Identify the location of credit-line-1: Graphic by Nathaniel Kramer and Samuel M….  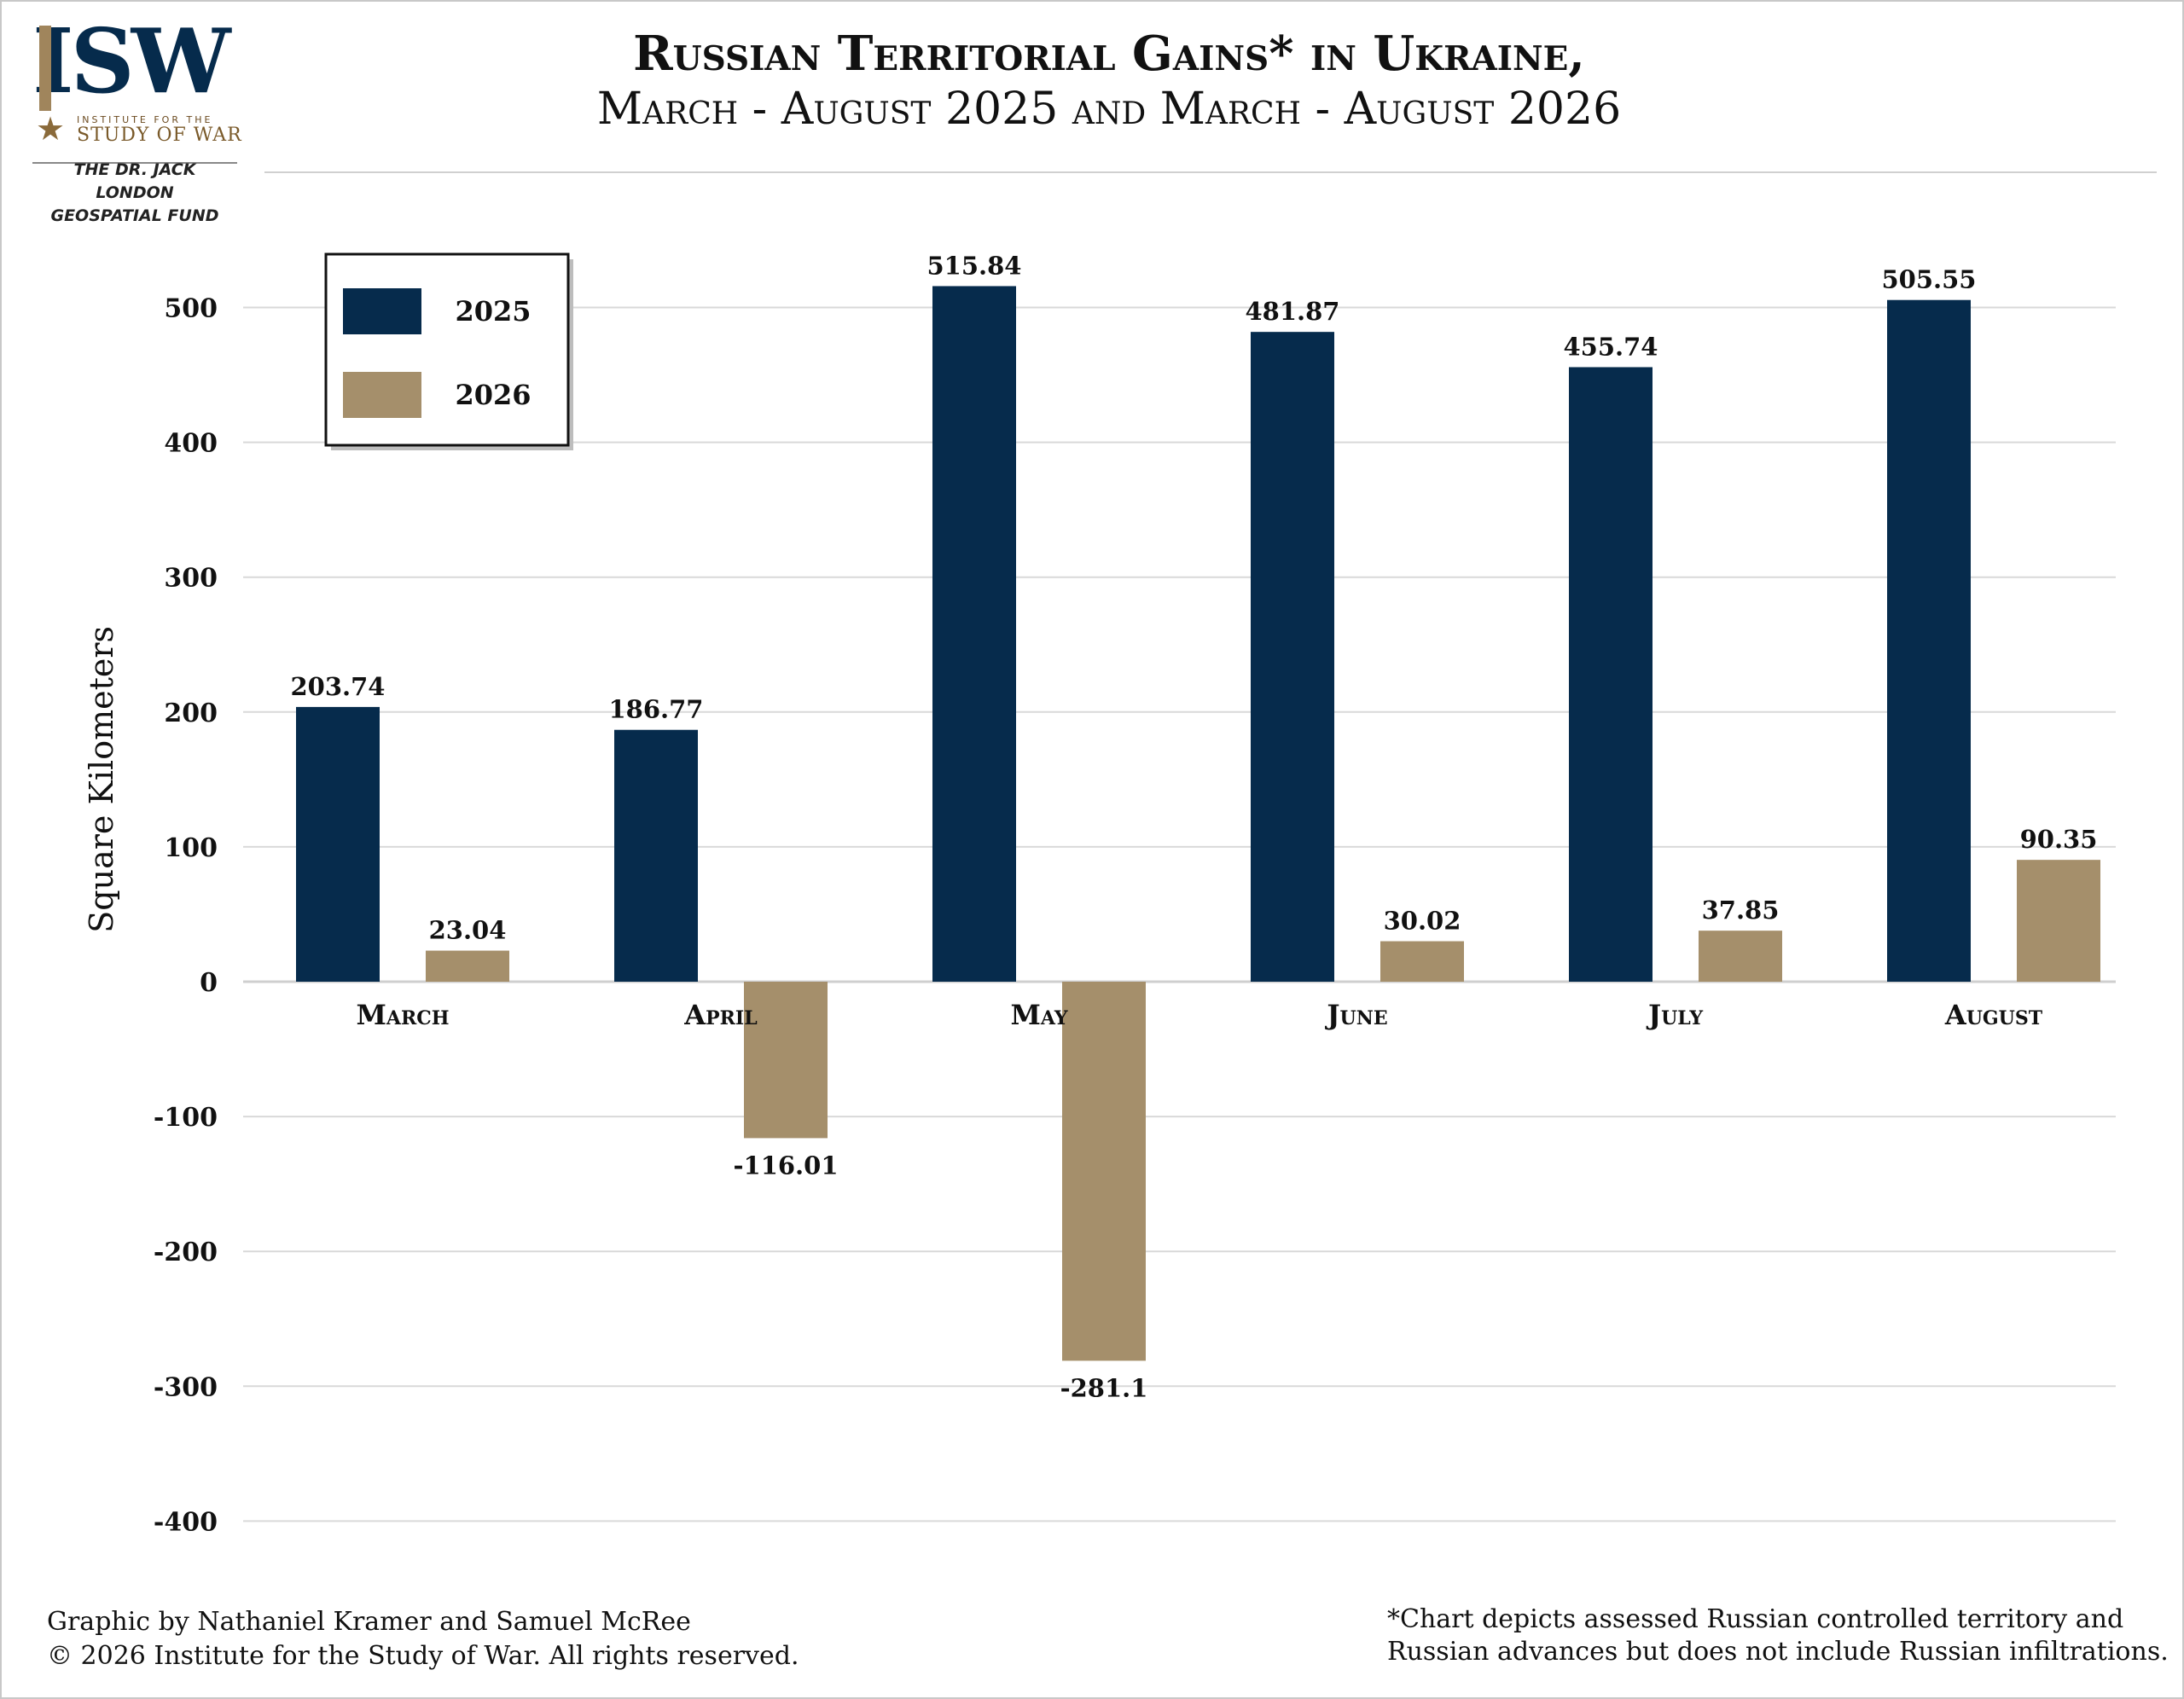
(369, 1622).